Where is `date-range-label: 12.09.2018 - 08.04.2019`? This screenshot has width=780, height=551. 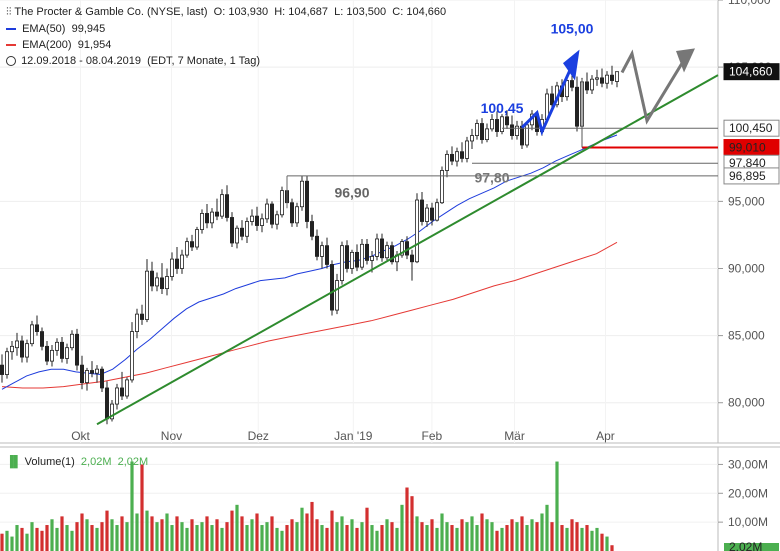
date-range-label: 12.09.2018 - 08.04.2019 is located at coordinates (81, 61).